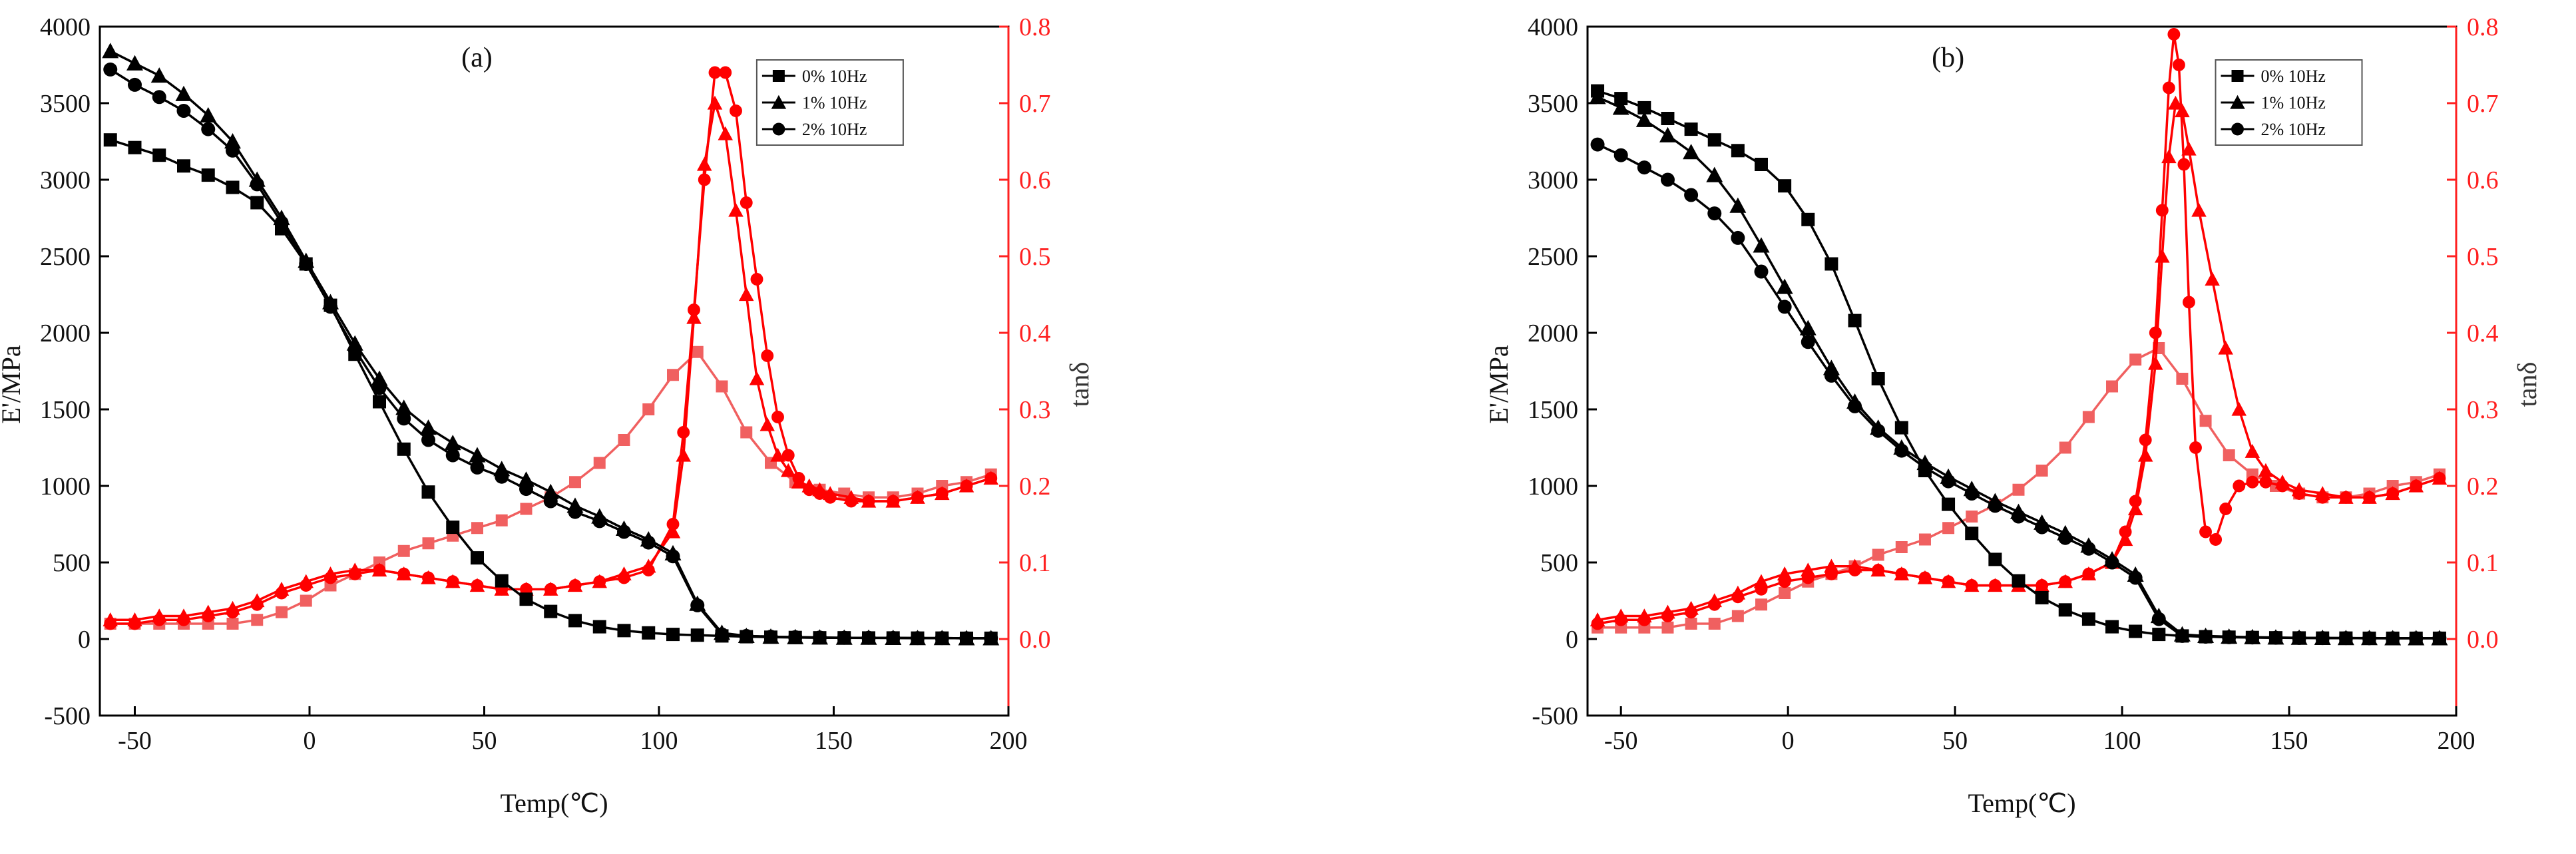  What do you see at coordinates (2456, 741) in the screenshot?
I see `x-tick-label: 200` at bounding box center [2456, 741].